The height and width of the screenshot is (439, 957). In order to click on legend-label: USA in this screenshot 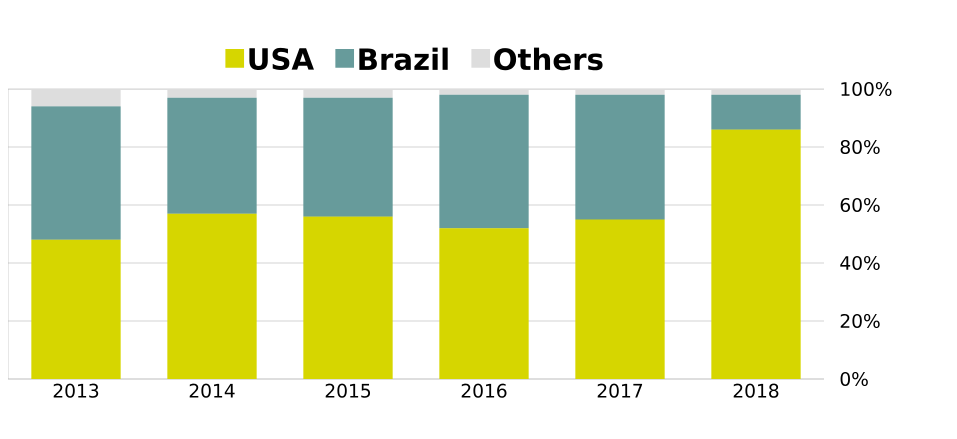, I will do `click(281, 59)`.